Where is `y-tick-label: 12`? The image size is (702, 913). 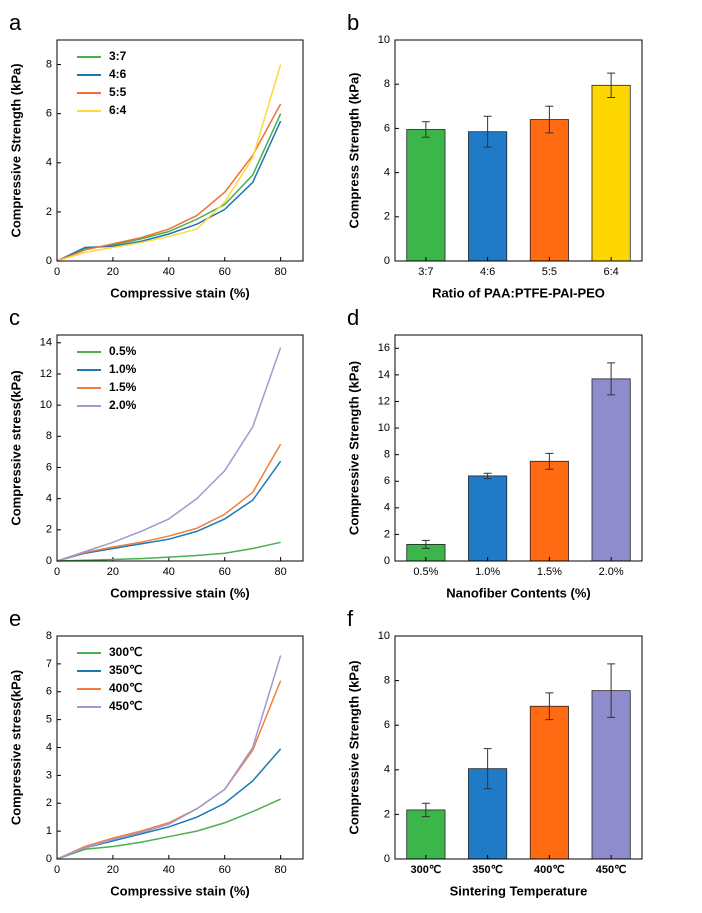 y-tick-label: 12 is located at coordinates (46, 374).